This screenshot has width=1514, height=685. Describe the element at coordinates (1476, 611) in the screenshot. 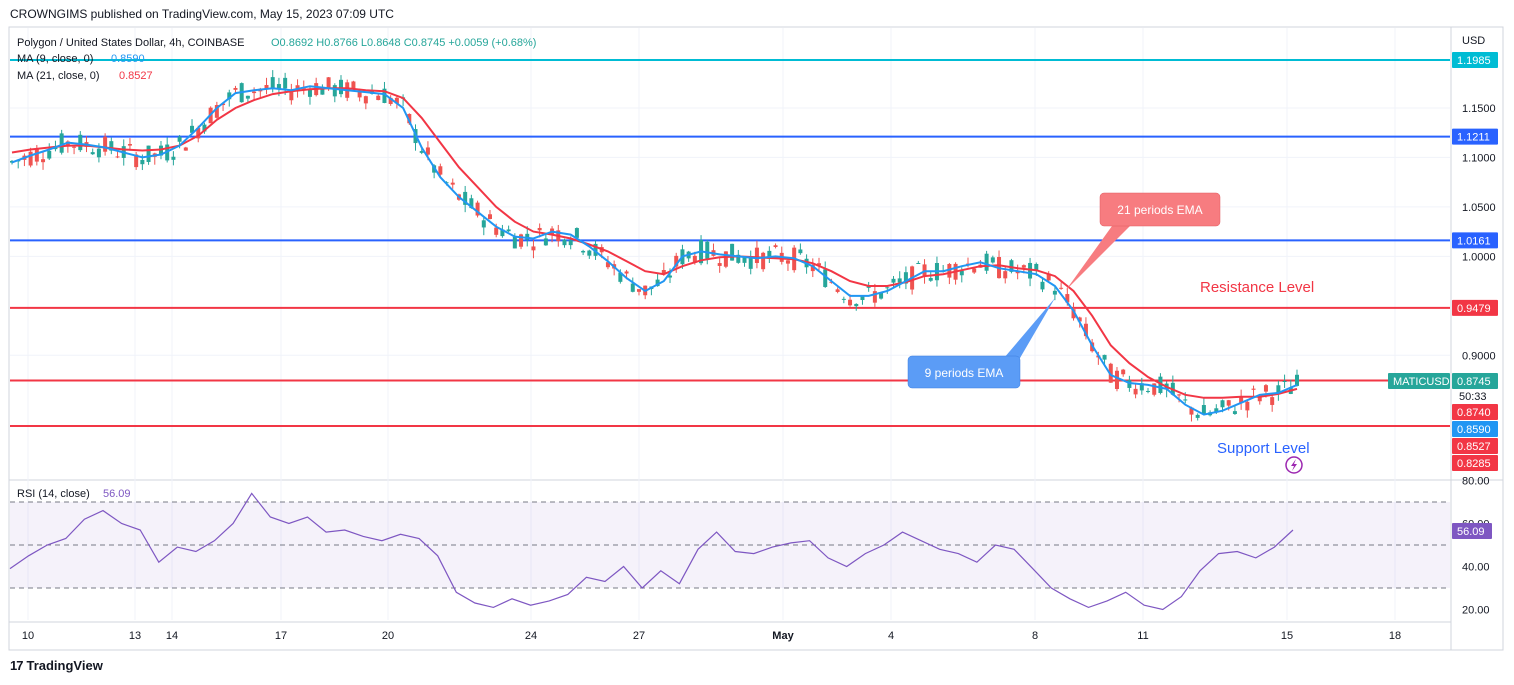

I see `rsi-tick-label: 20.00` at that location.